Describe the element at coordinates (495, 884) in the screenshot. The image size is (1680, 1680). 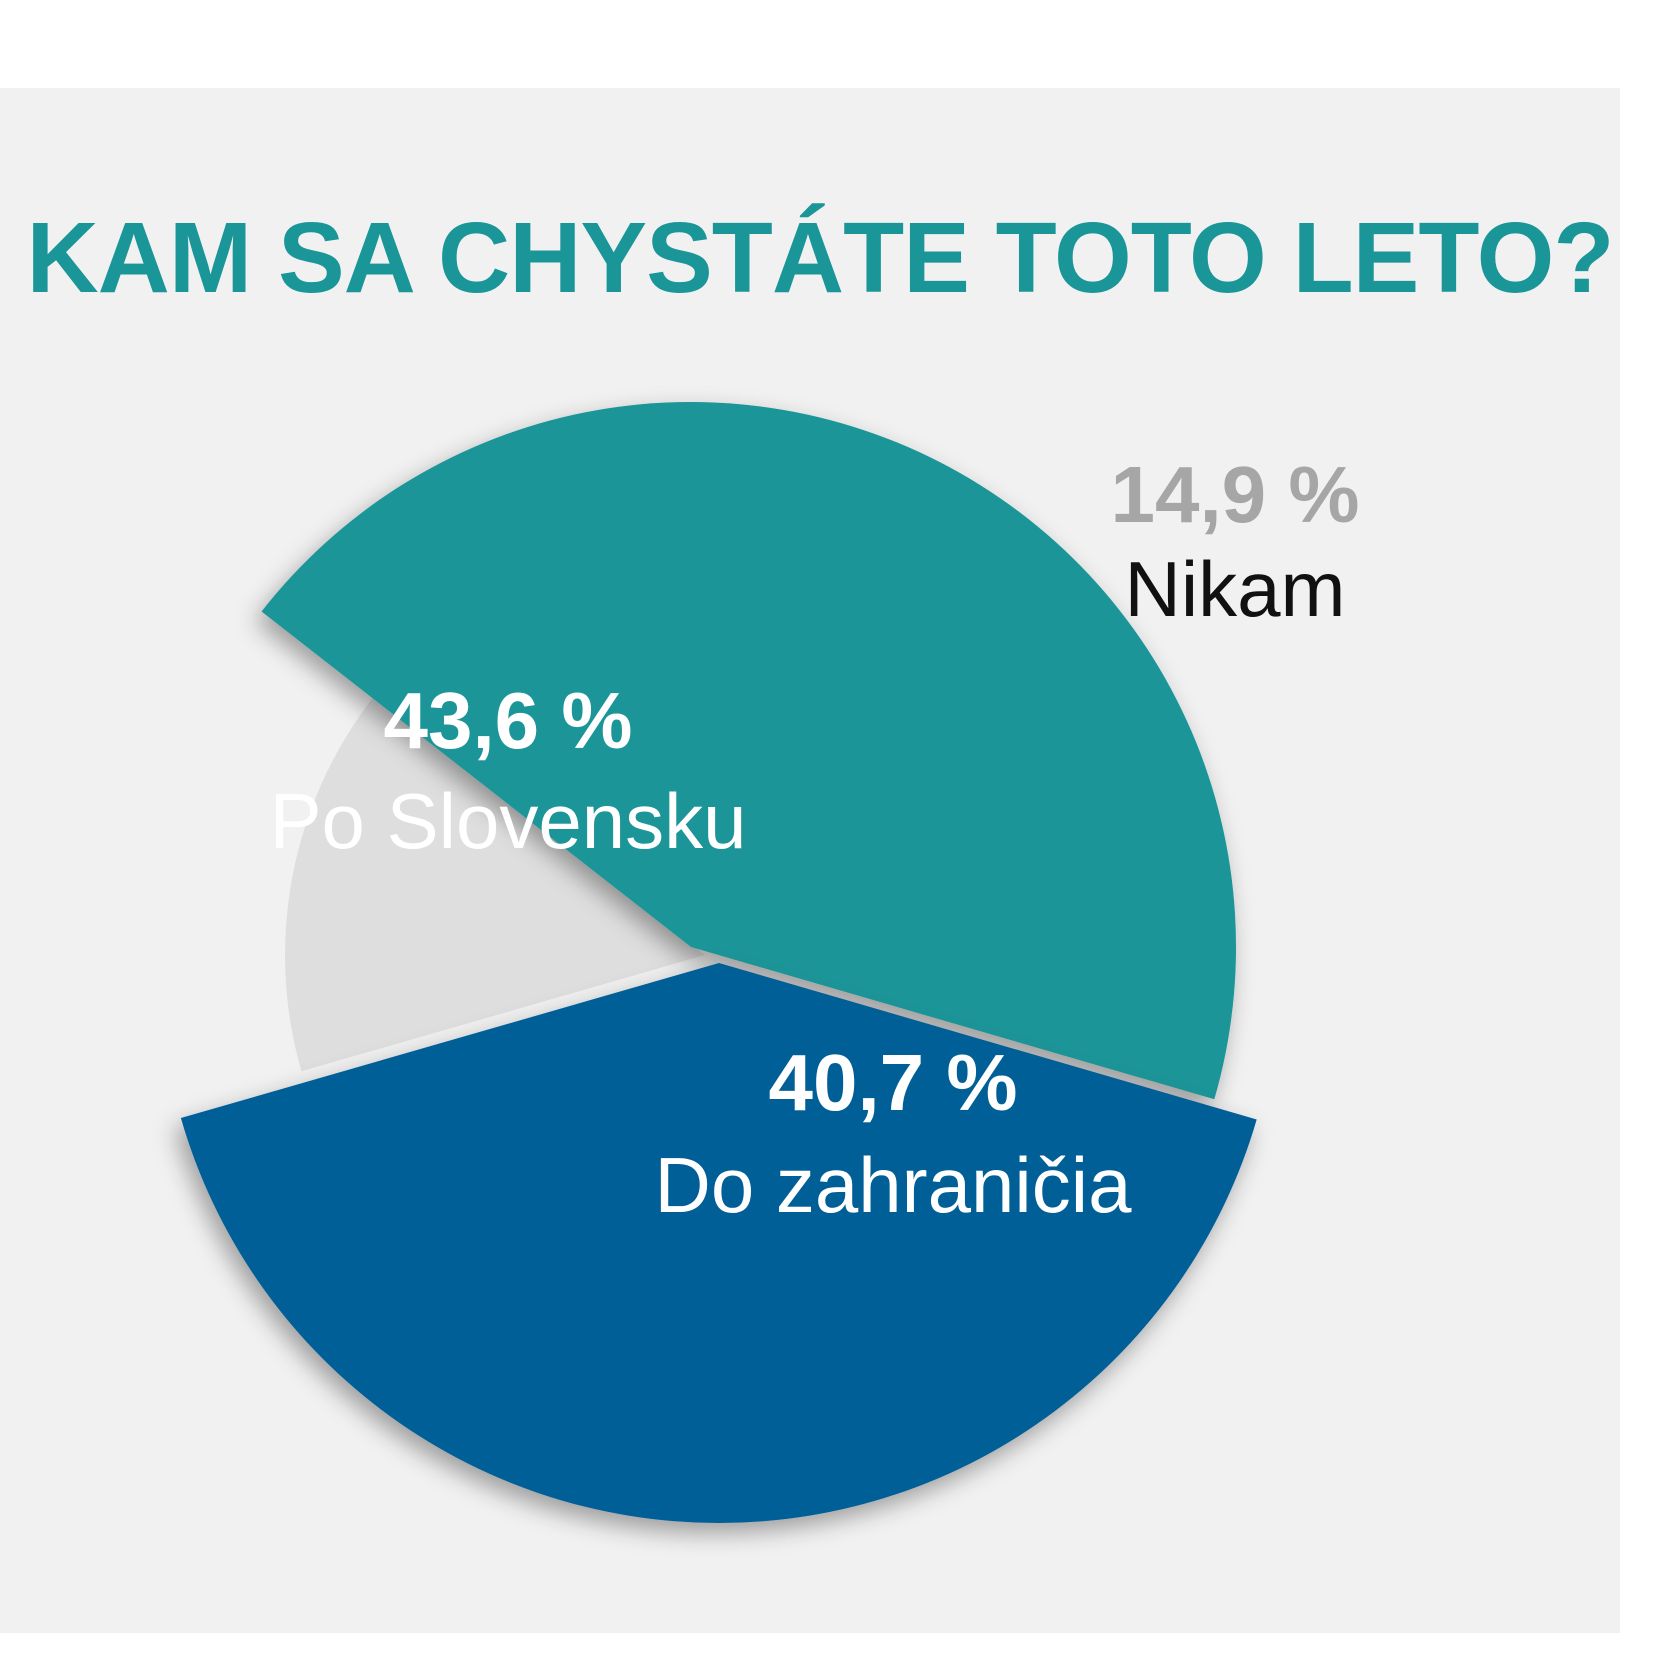
I see `slice-nikam` at that location.